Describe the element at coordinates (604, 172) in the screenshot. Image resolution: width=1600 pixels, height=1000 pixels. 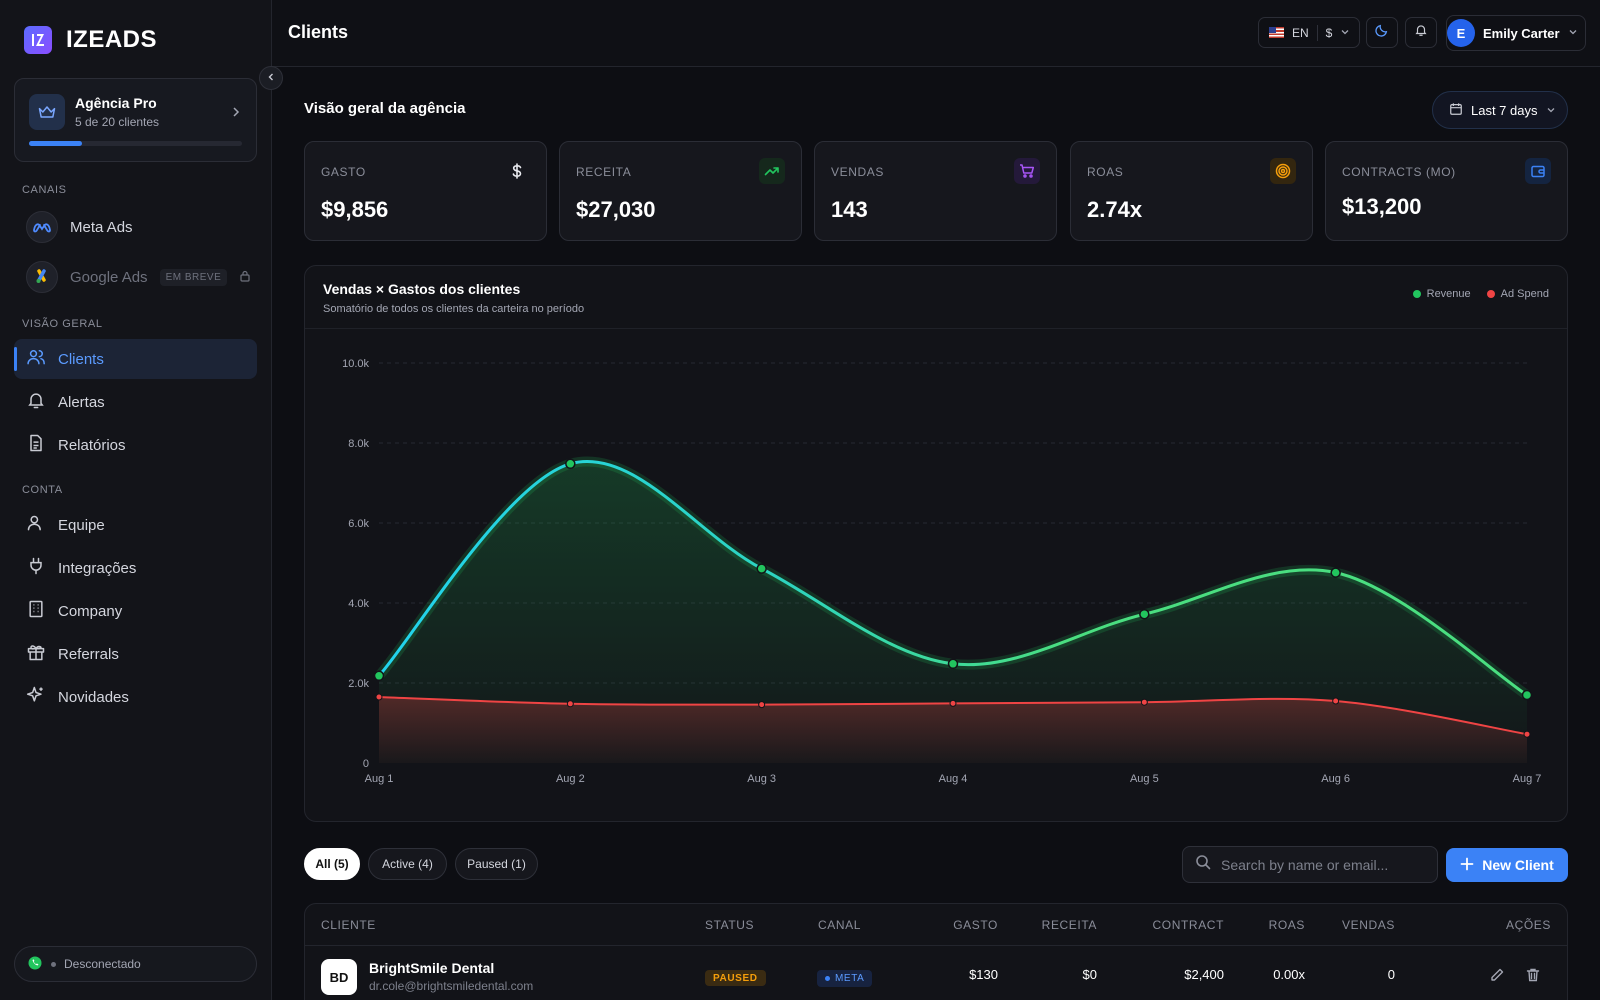
I see `kpi-label: RECEITA` at that location.